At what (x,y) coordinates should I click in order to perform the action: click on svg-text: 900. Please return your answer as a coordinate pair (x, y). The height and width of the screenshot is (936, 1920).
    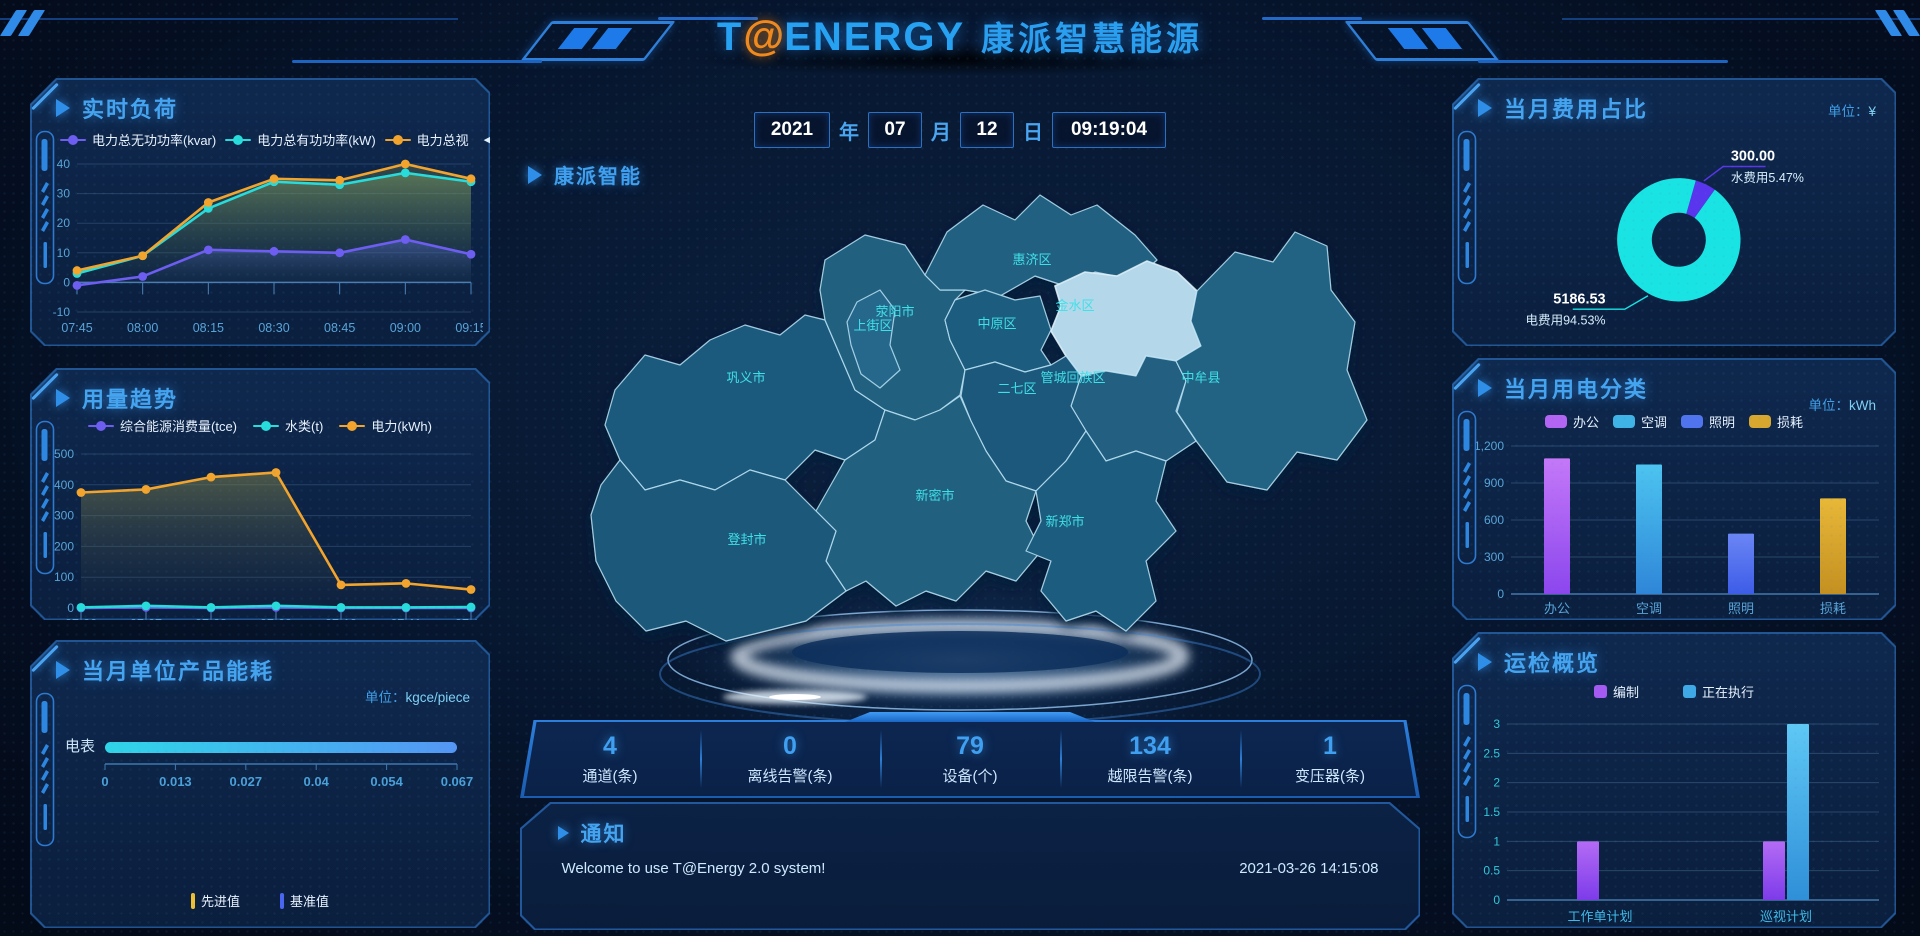
    Looking at the image, I should click on (1494, 483).